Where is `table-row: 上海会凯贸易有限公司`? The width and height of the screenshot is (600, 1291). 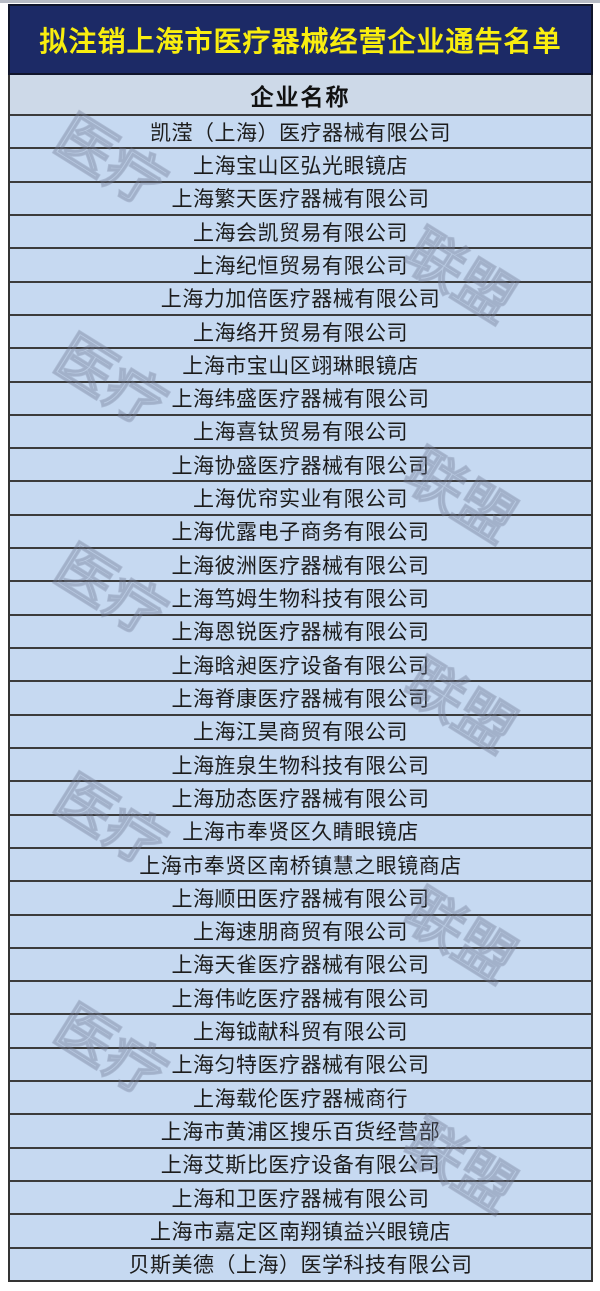
table-row: 上海会凯贸易有限公司 is located at coordinates (300, 230).